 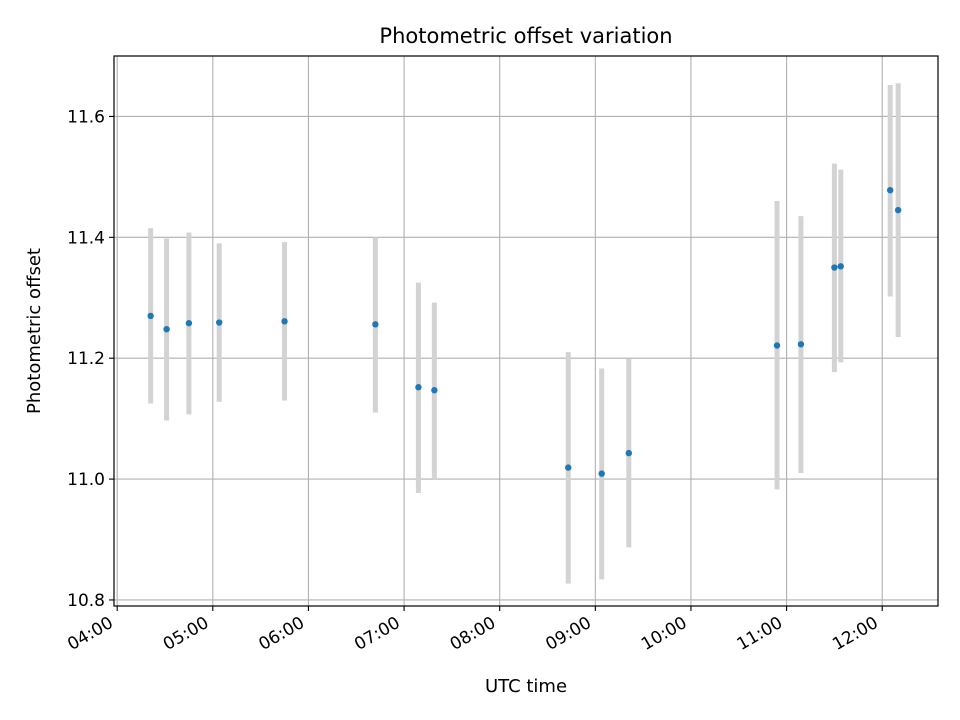 I want to click on chart-title: Photometric offset variation, so click(x=525, y=36).